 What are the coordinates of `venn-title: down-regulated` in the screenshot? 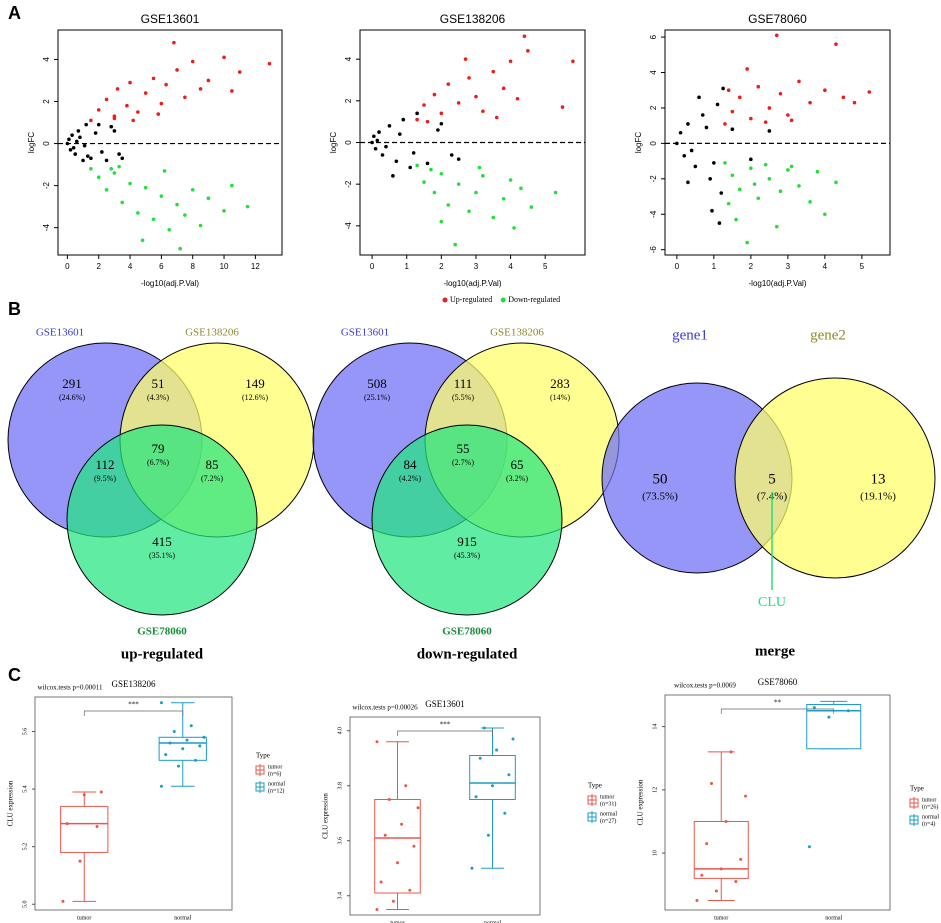 It's located at (467, 654).